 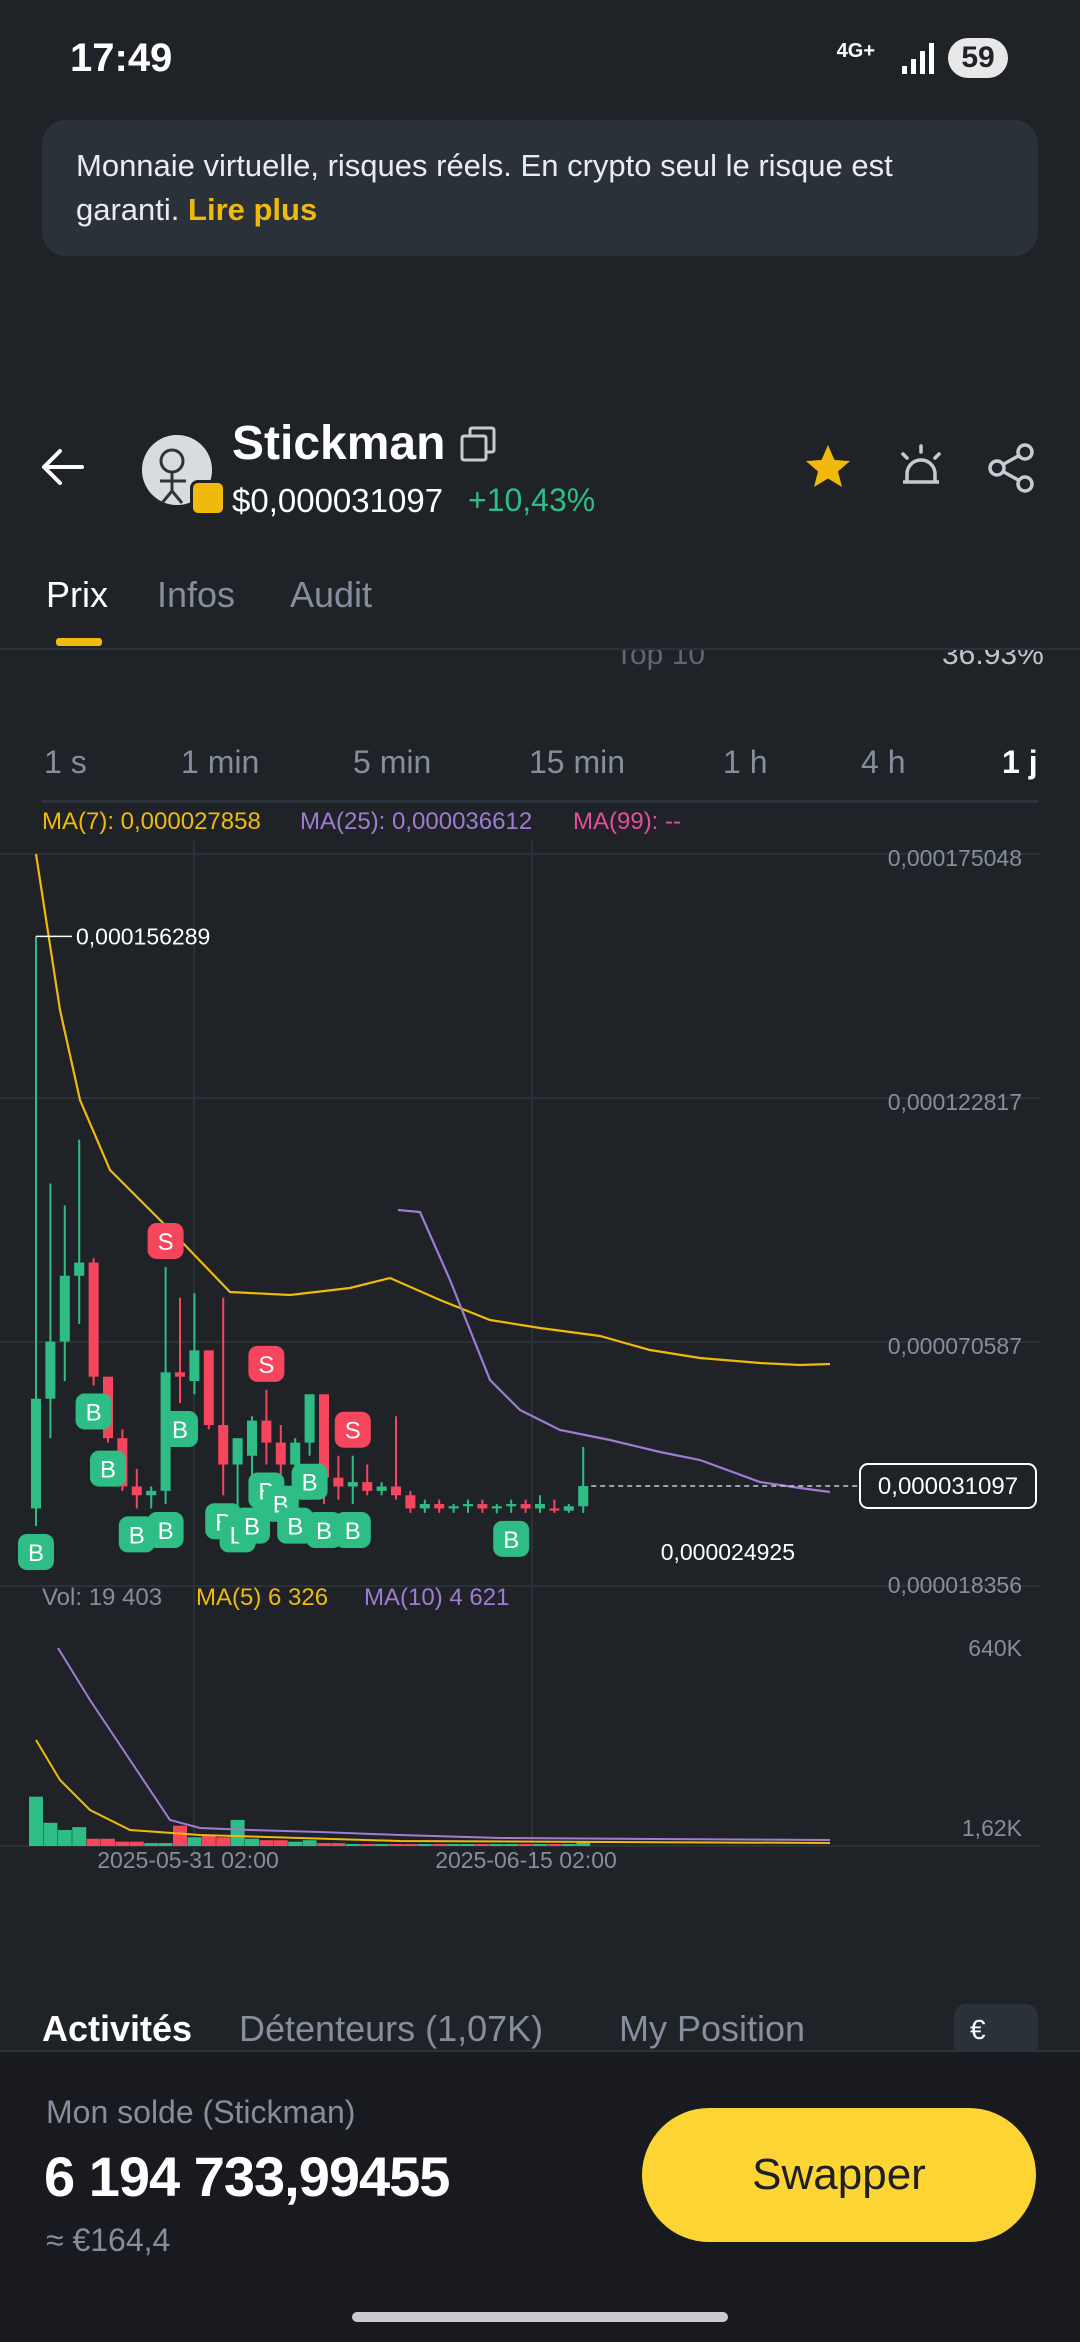 What do you see at coordinates (614, 1351) in the screenshot?
I see `ma25-line` at bounding box center [614, 1351].